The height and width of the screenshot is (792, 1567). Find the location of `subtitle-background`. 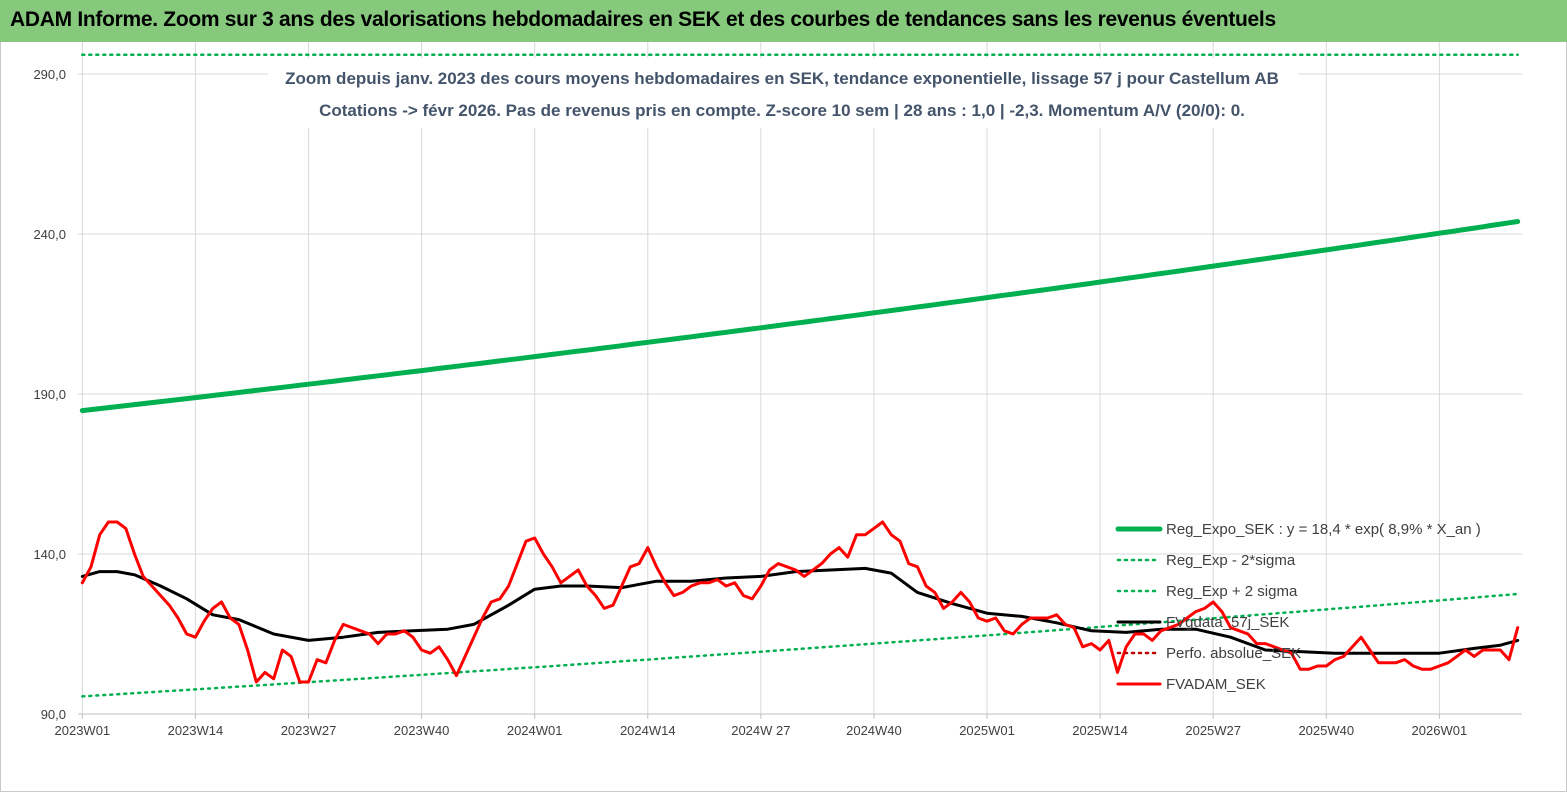

subtitle-background is located at coordinates (783, 93).